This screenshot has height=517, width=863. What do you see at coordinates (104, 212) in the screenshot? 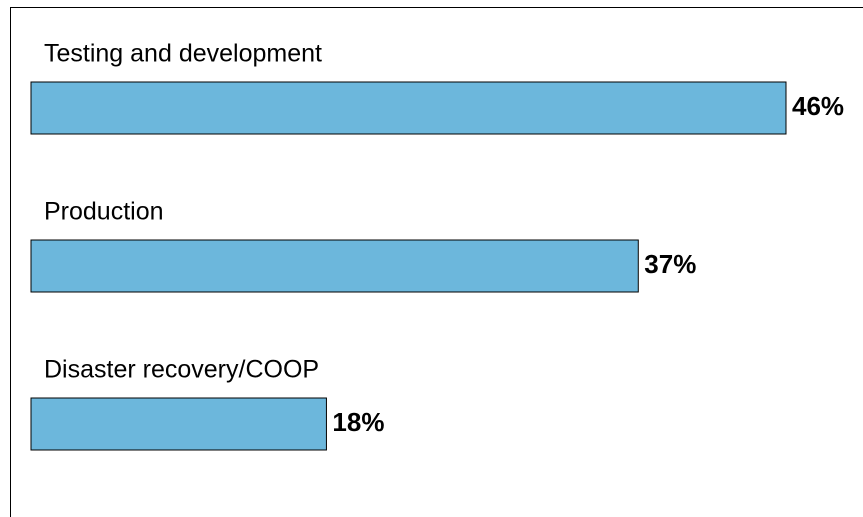
I see `category-label: Production` at bounding box center [104, 212].